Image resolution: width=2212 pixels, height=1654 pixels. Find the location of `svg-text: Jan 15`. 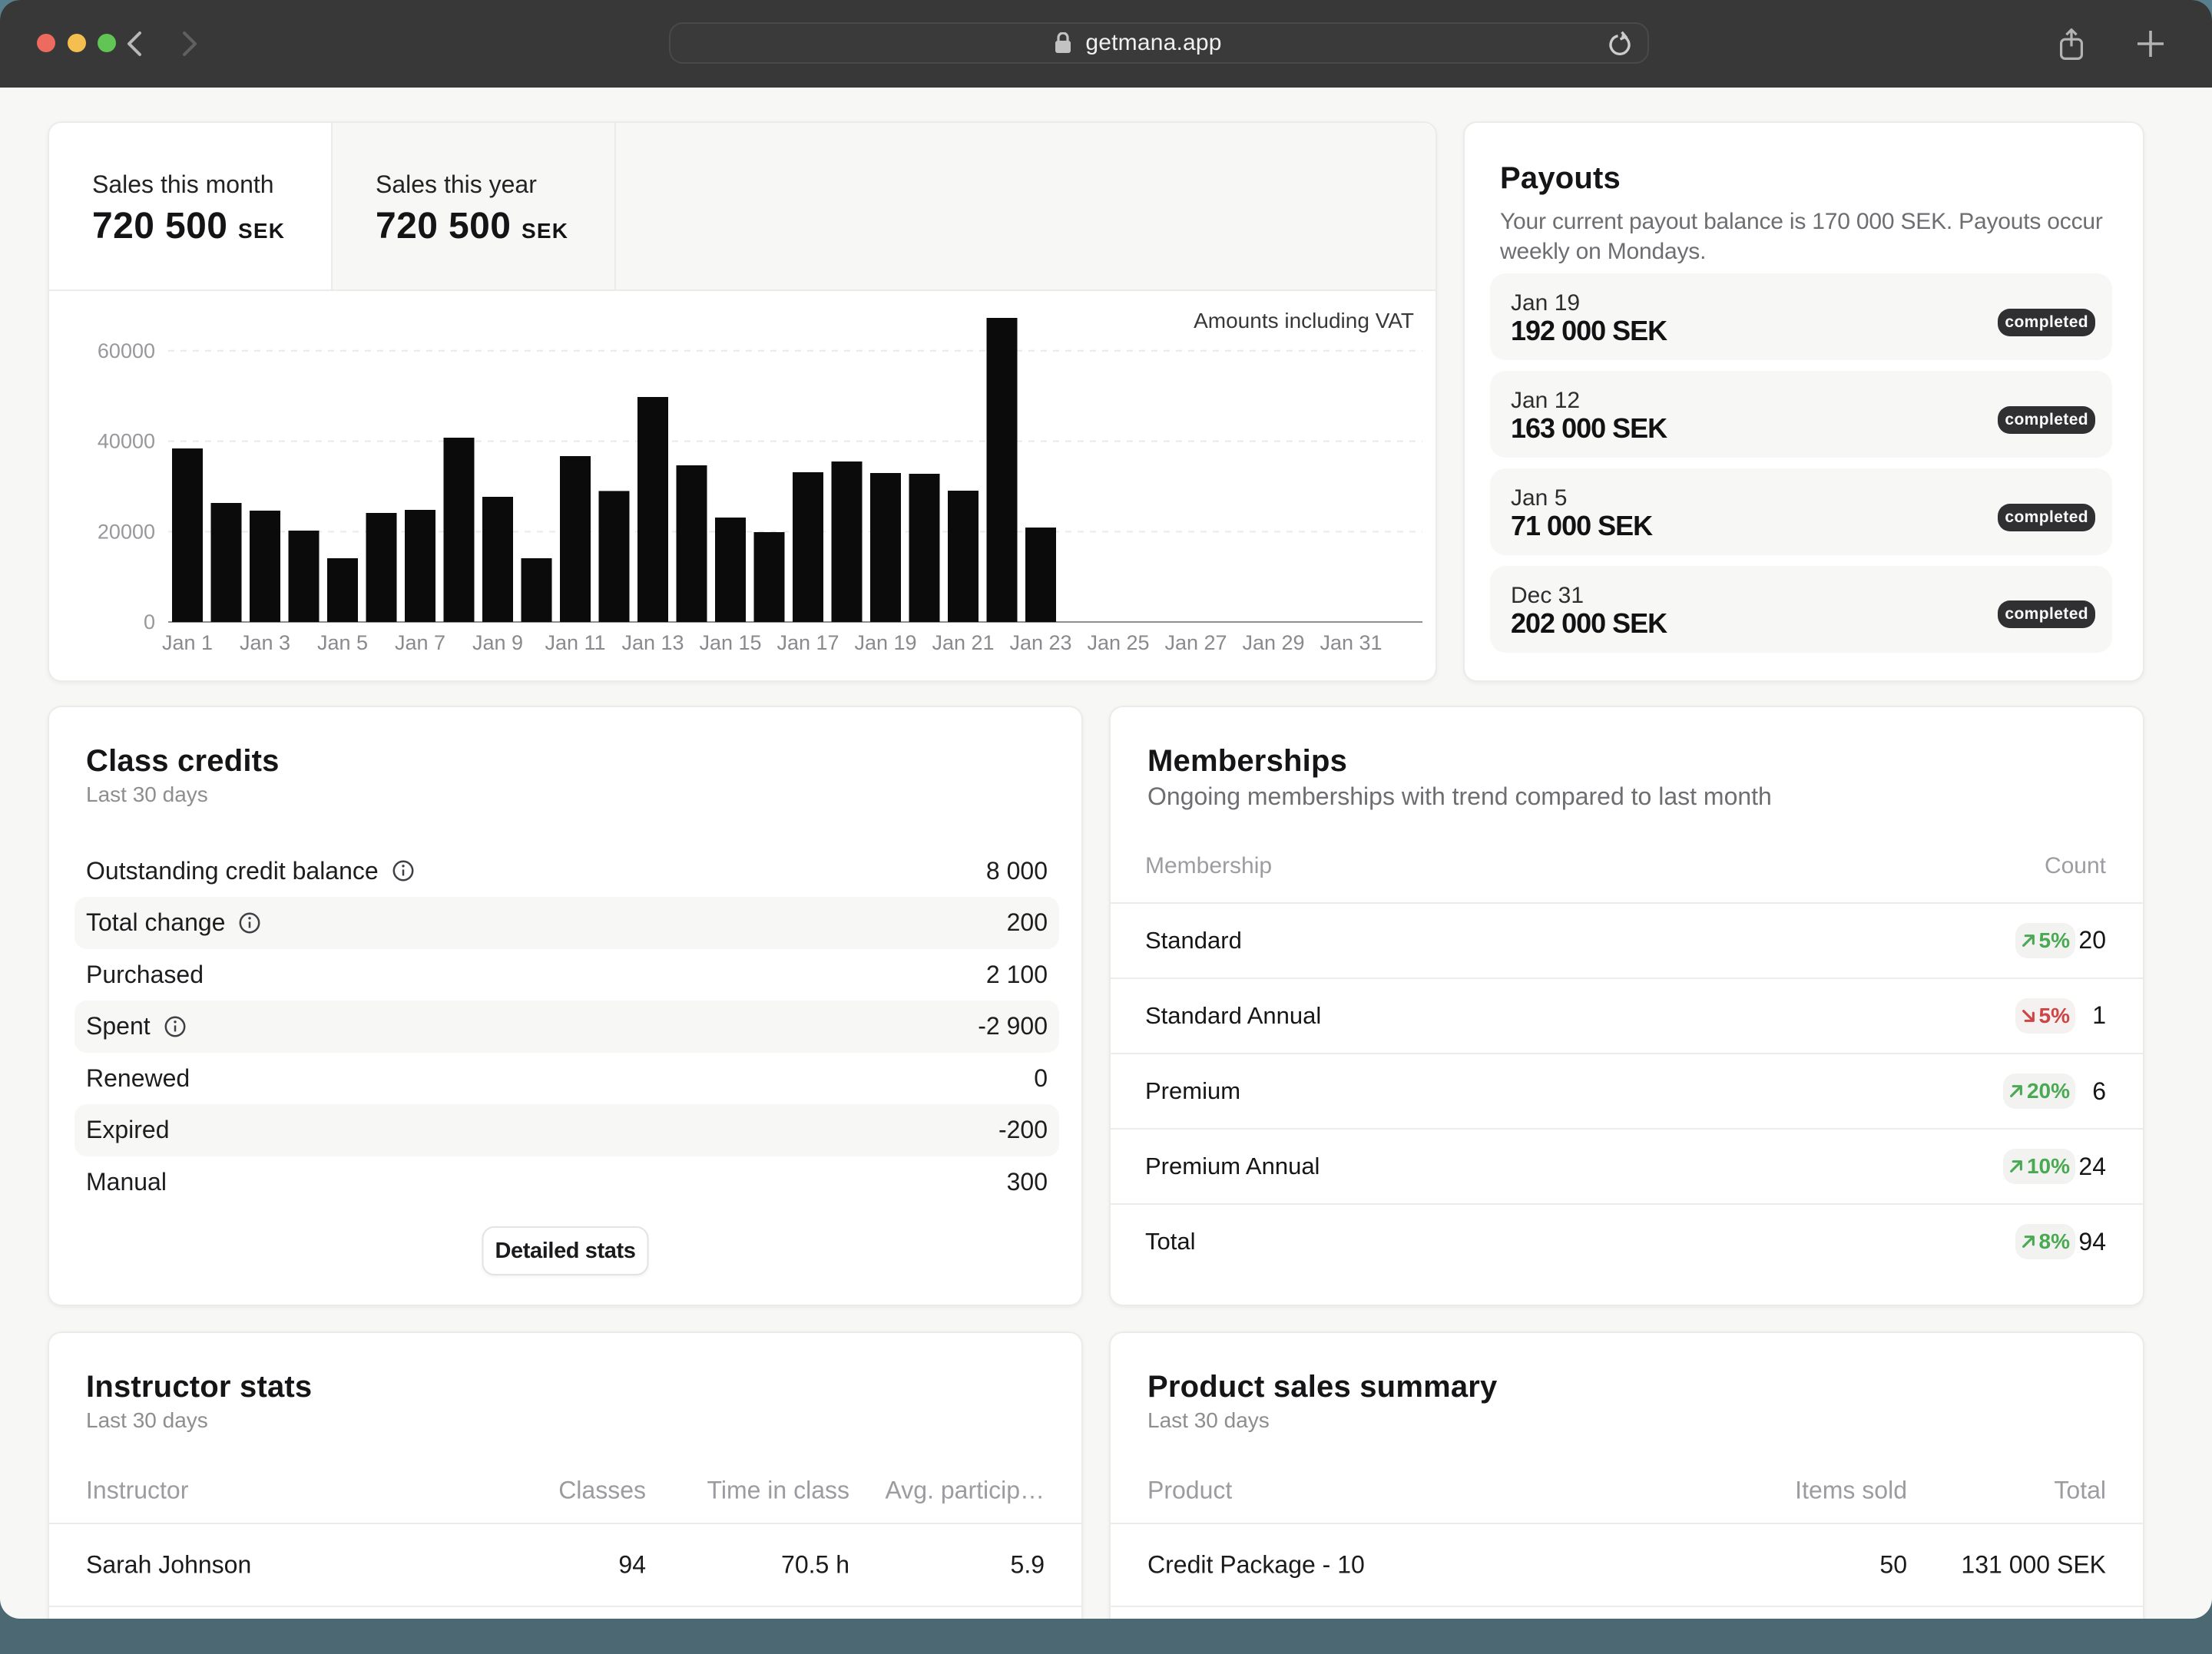

svg-text: Jan 15 is located at coordinates (730, 642).